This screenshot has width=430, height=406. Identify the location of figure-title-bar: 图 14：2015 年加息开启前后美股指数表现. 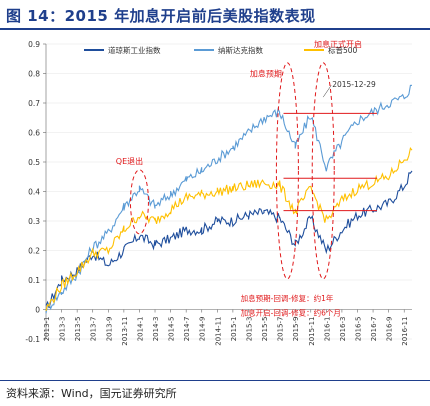
(215, 15).